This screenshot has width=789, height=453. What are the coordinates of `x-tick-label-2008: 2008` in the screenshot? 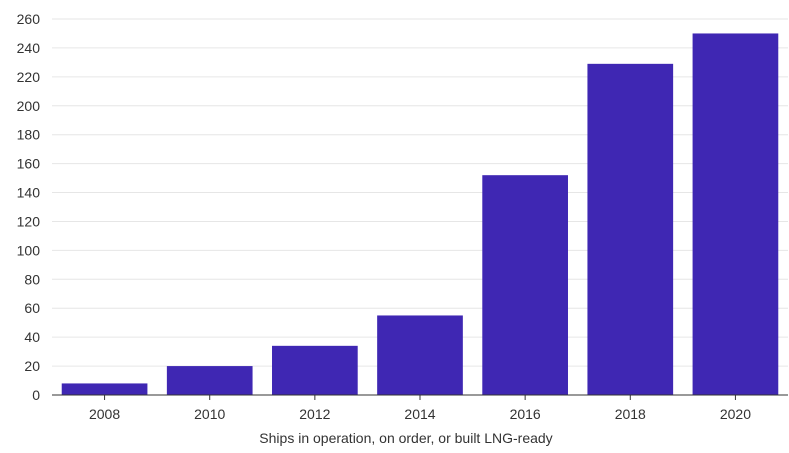 It's located at (104, 414).